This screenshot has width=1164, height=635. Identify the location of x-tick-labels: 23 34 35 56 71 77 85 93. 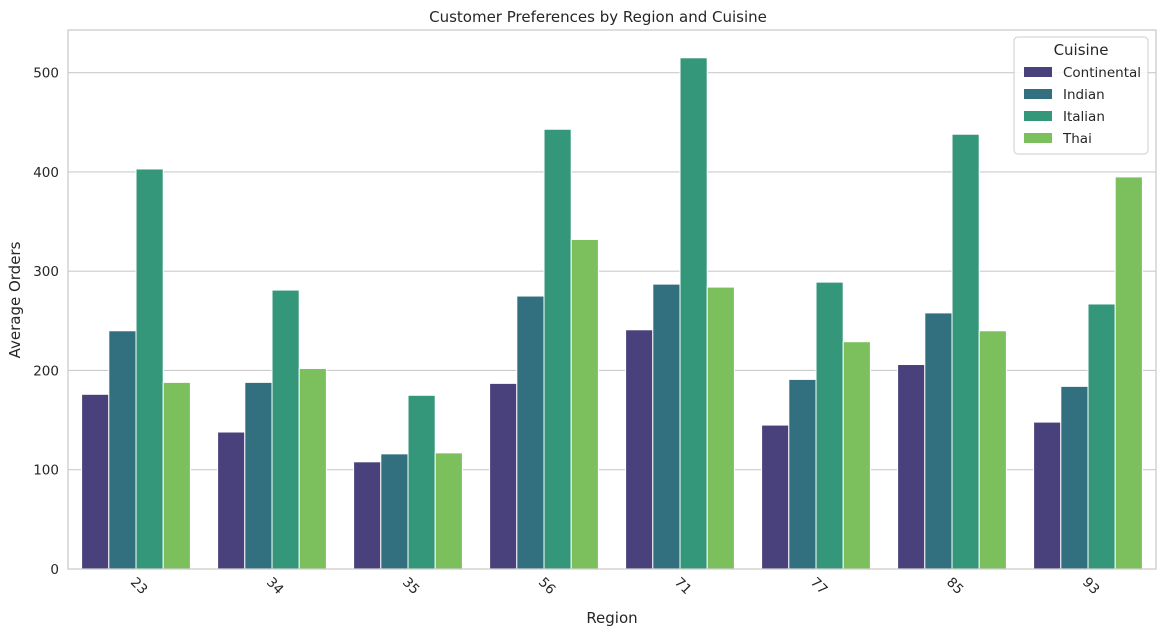
(614, 585).